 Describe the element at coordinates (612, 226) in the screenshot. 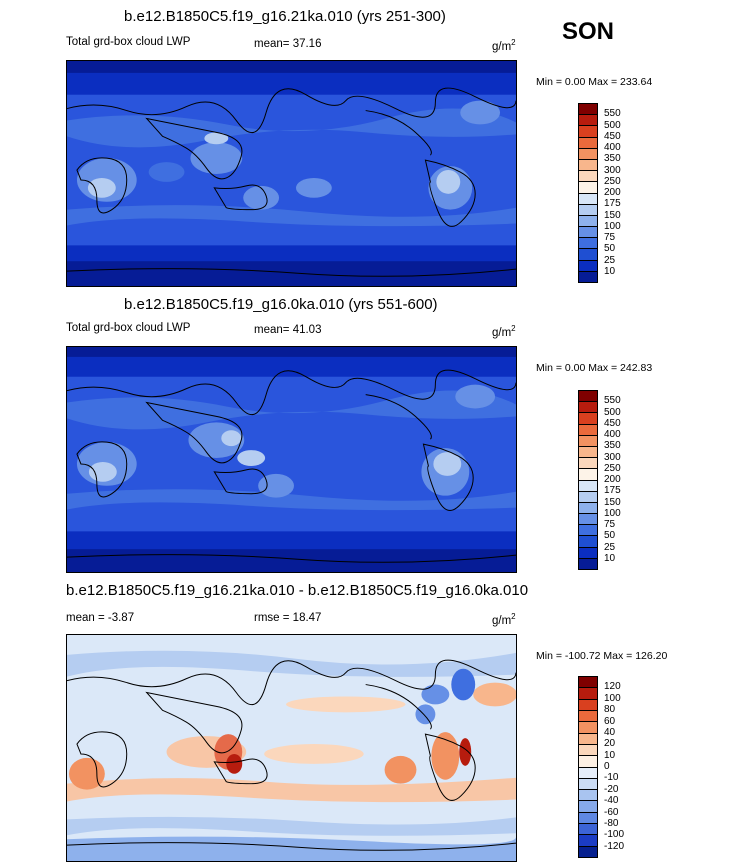

I see `panel-1-colorbar-label: 100` at that location.